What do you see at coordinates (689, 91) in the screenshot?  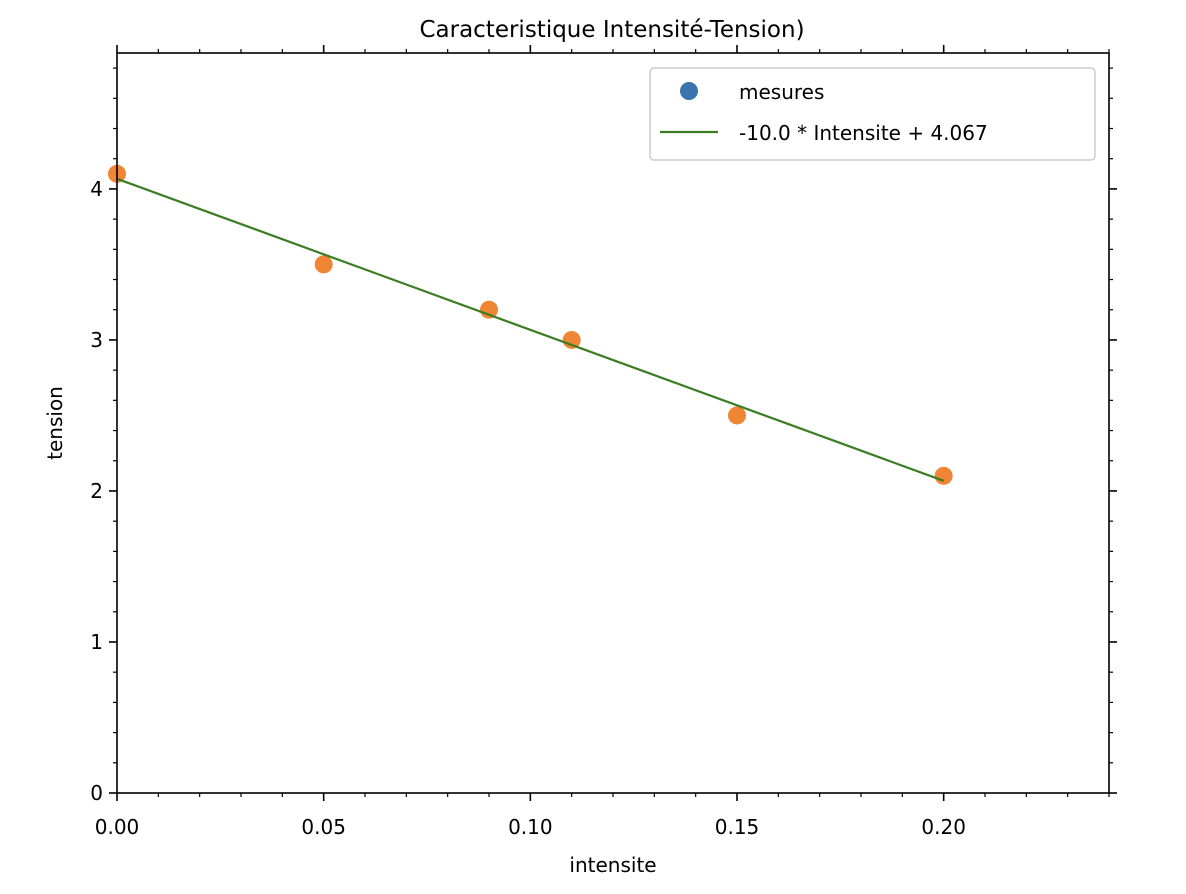 I see `legend-marker-mesures` at bounding box center [689, 91].